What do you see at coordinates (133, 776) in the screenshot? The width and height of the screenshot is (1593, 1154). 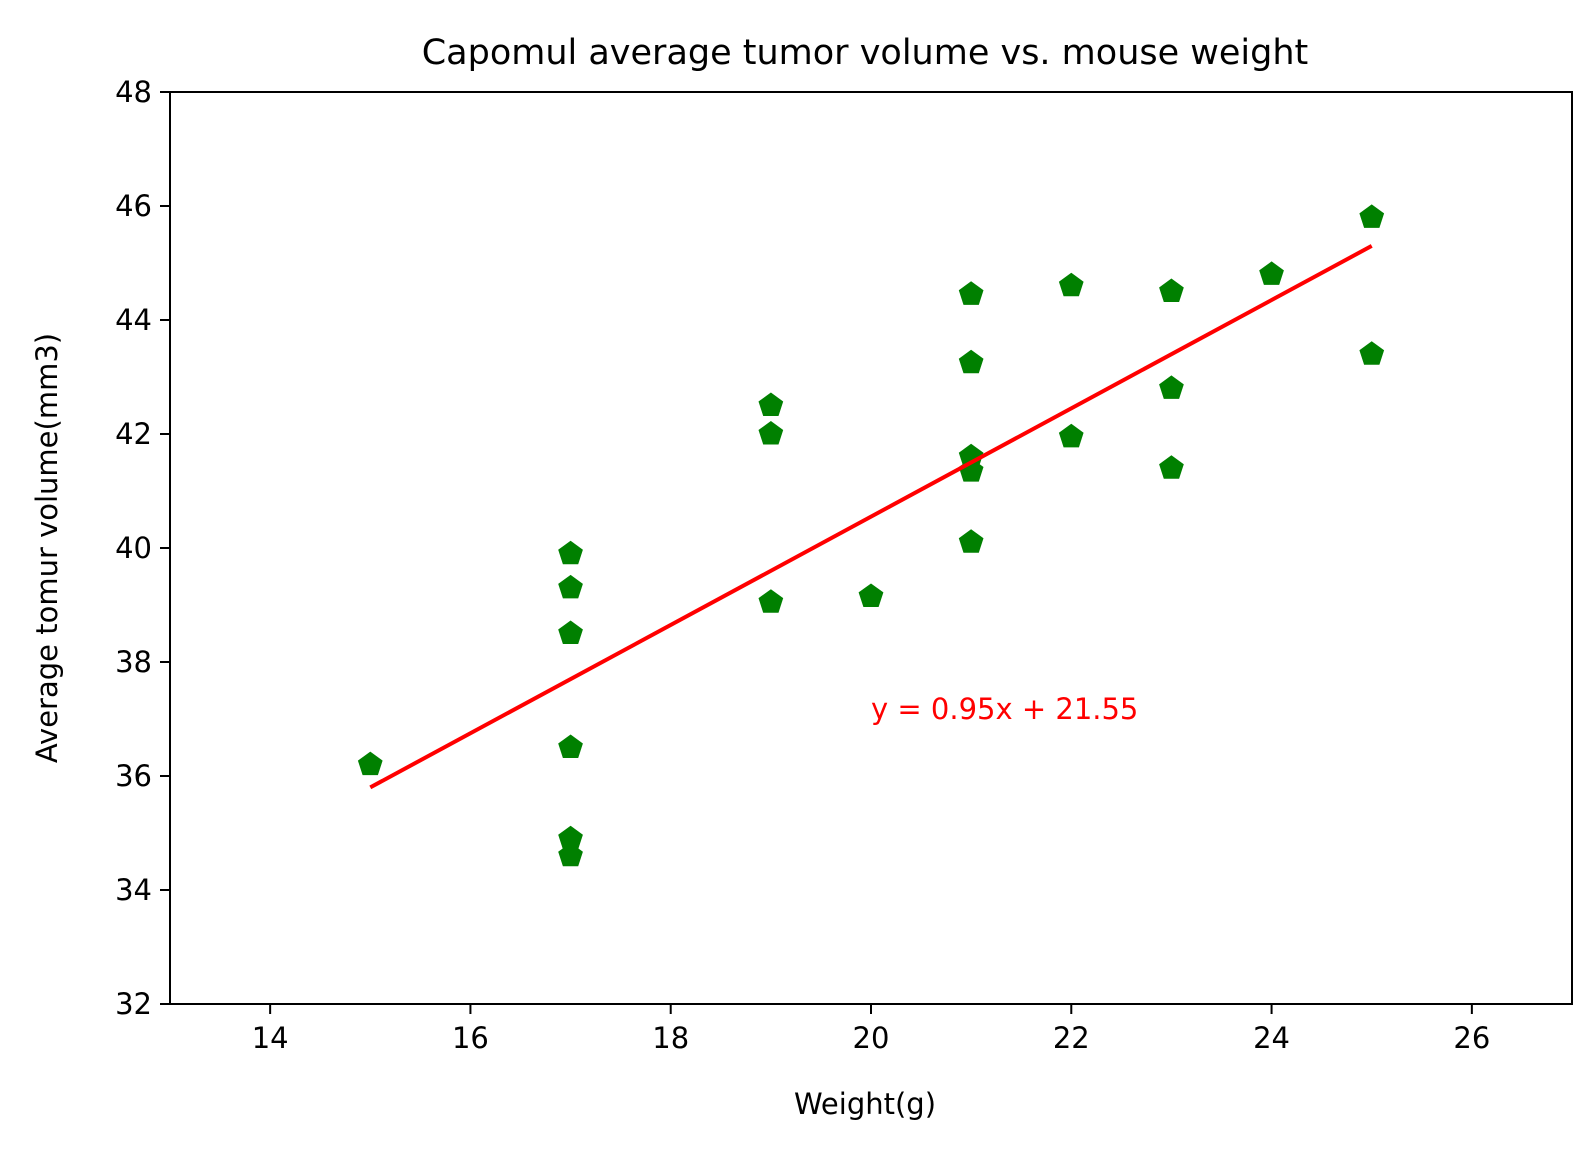 I see `y-tick-label: 36` at bounding box center [133, 776].